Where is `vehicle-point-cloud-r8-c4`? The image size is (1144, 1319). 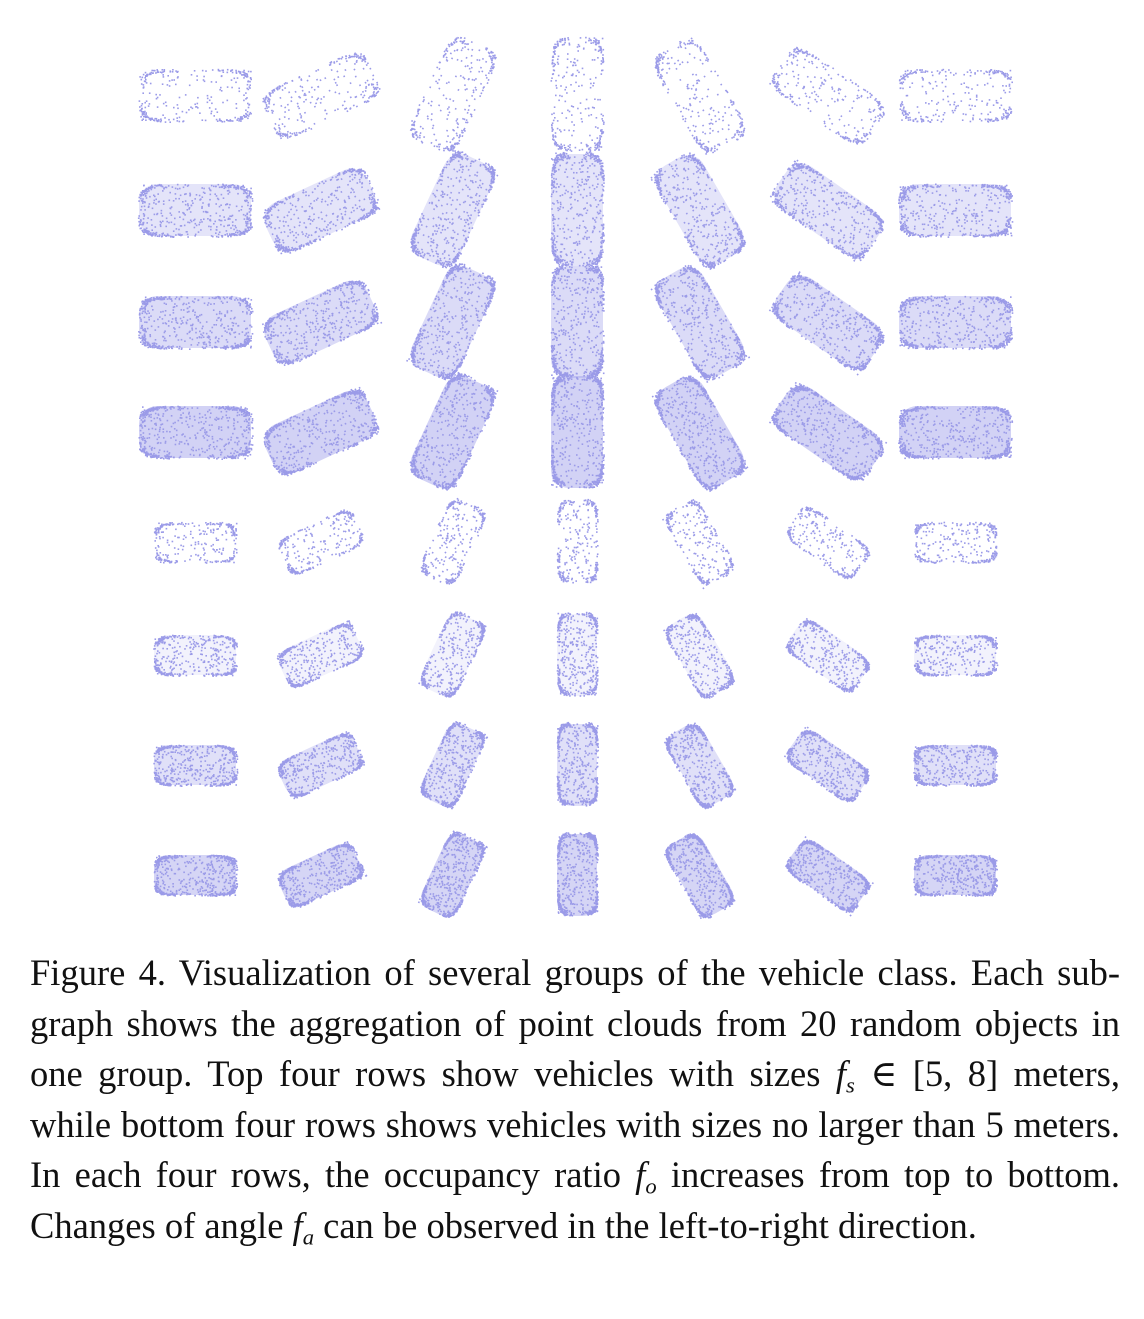 vehicle-point-cloud-r8-c4 is located at coordinates (578, 874).